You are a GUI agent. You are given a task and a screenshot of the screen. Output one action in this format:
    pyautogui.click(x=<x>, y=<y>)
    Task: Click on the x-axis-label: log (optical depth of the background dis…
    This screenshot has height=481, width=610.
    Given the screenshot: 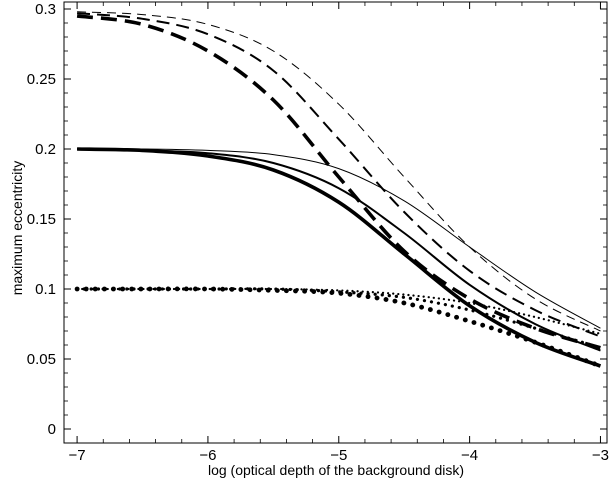 What is the action you would take?
    pyautogui.click(x=336, y=470)
    